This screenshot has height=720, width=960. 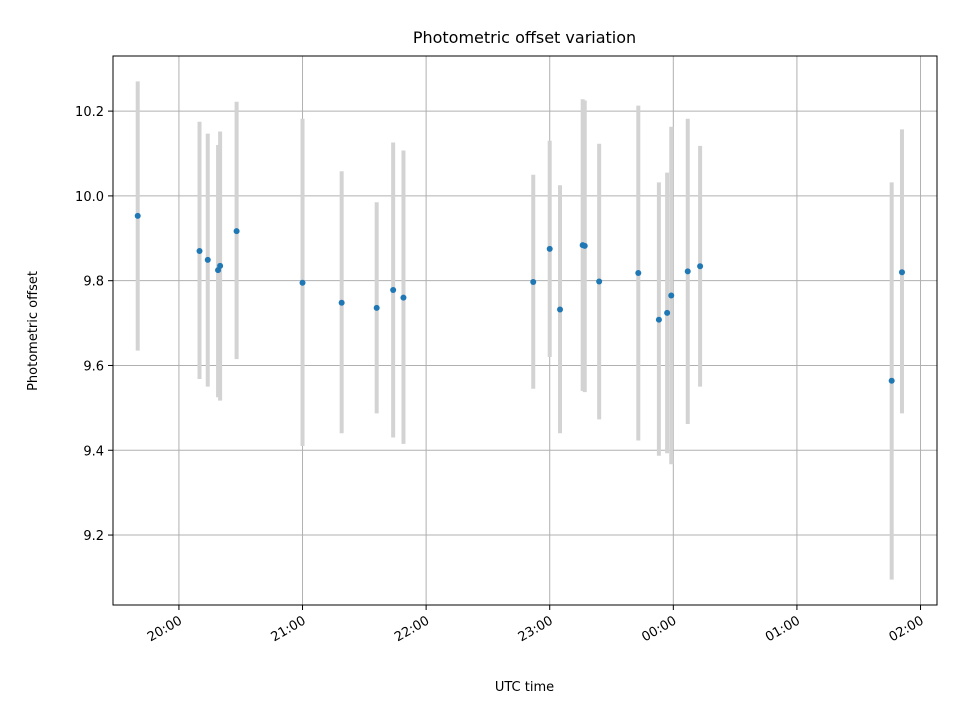 I want to click on y-tick-label: 10.0, so click(x=89, y=197).